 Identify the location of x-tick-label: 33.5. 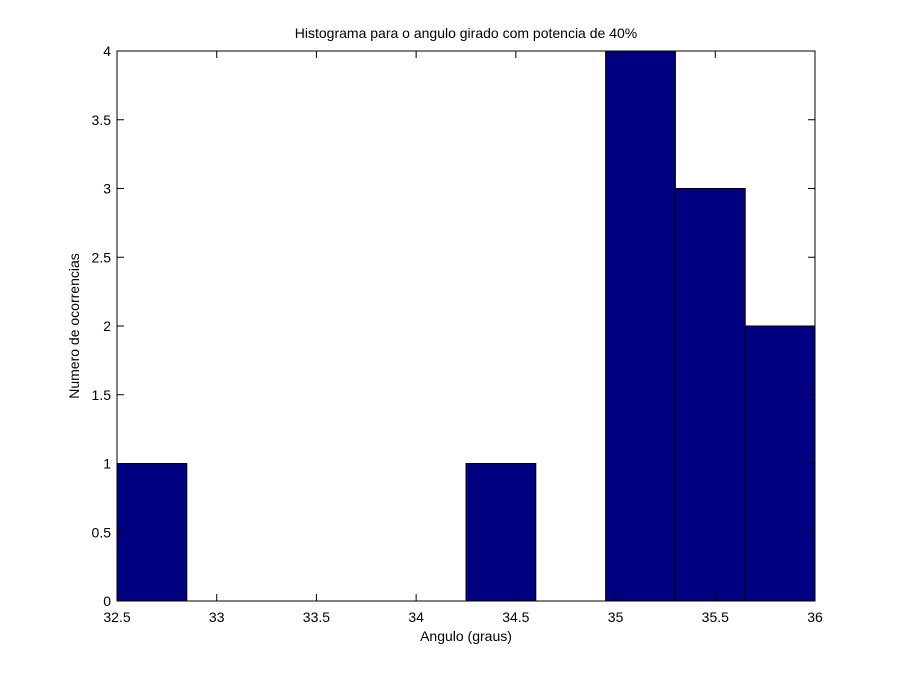
(316, 617).